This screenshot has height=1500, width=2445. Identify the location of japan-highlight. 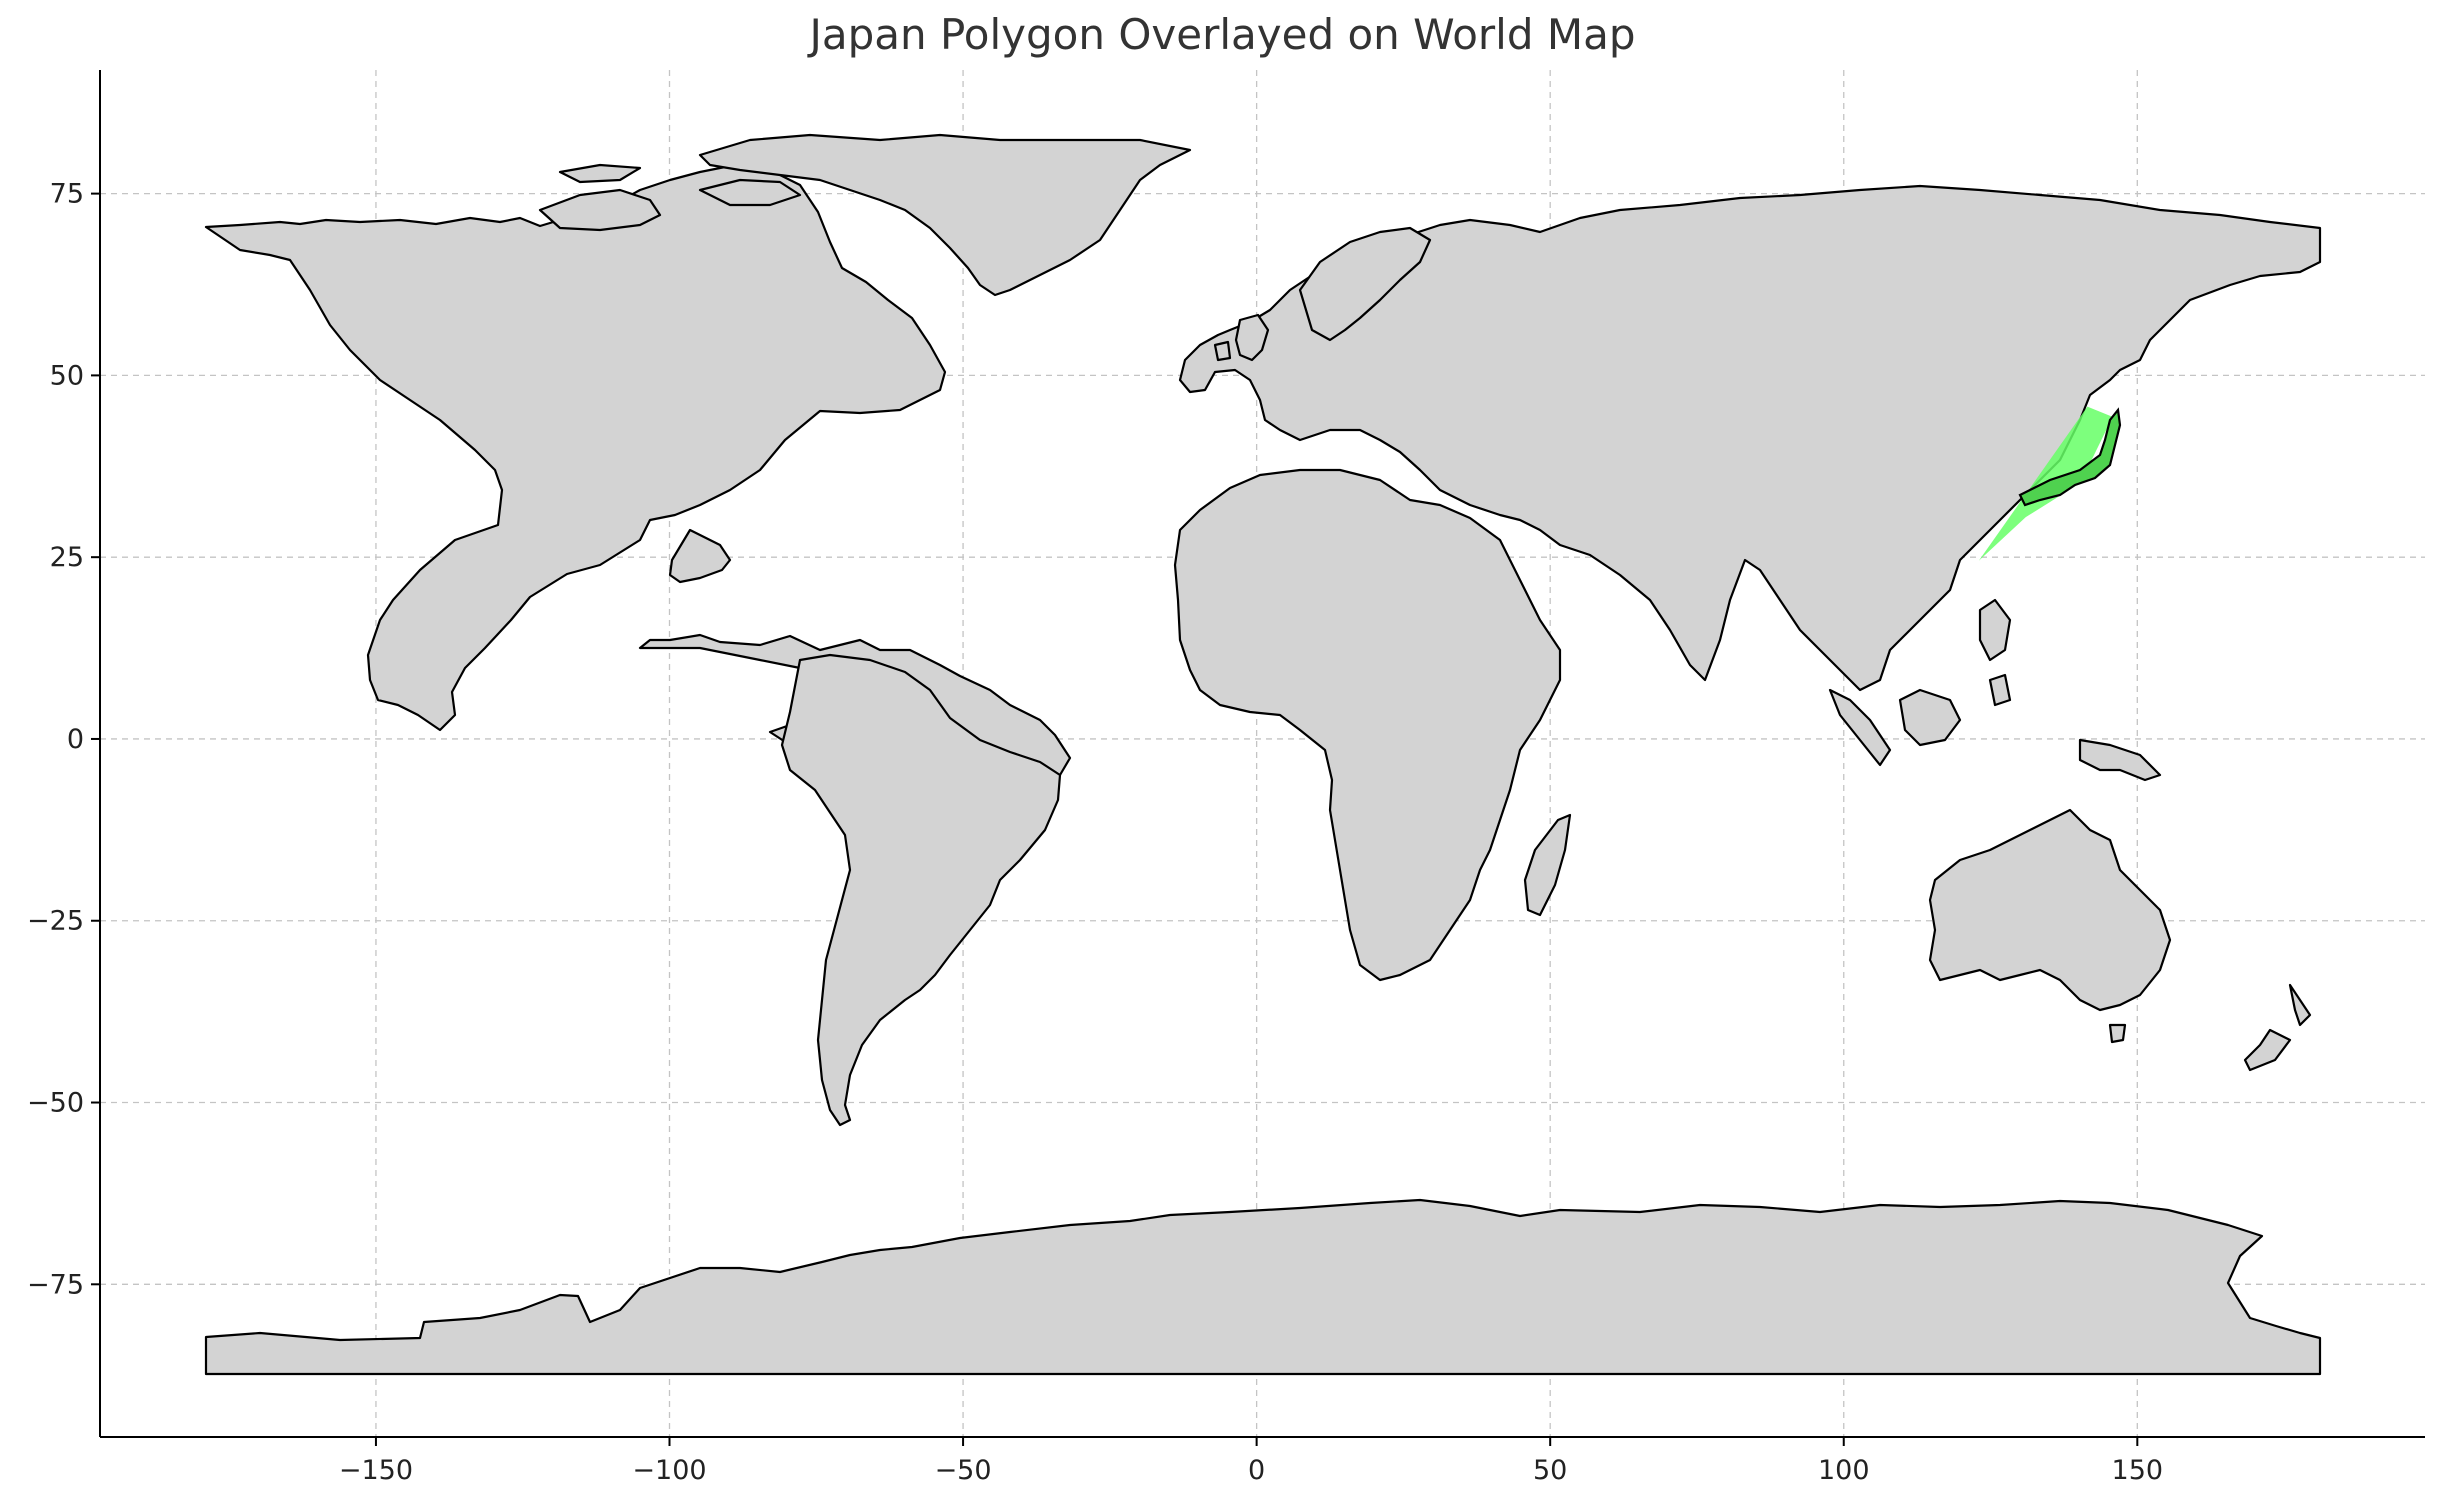
(2050, 483).